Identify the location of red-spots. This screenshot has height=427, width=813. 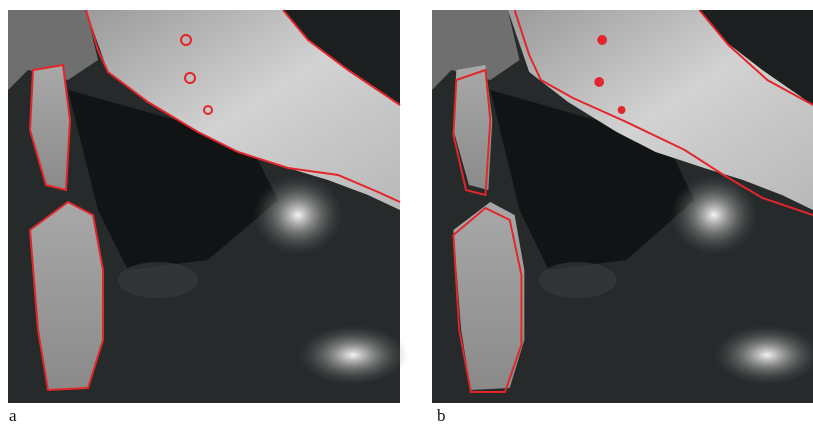
(610, 74).